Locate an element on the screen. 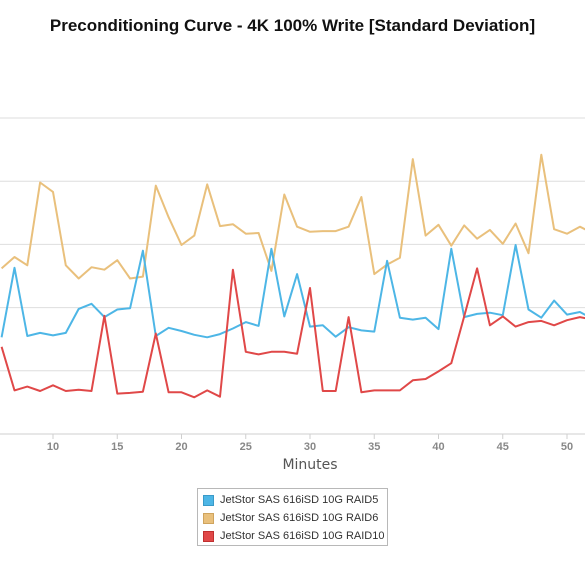  legend-swatch-raid6 is located at coordinates (208, 518).